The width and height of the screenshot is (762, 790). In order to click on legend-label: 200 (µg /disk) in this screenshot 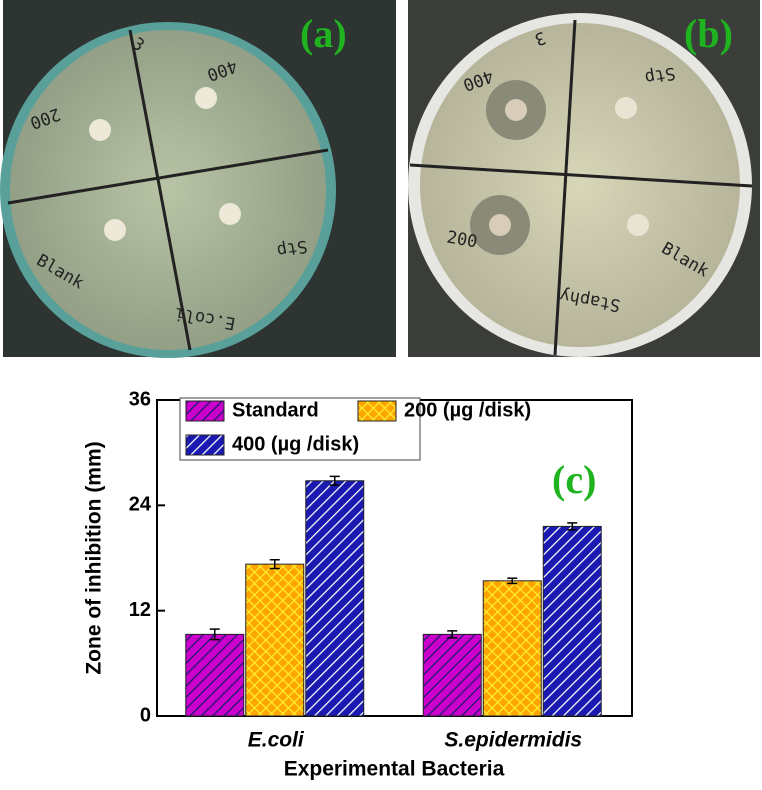, I will do `click(467, 410)`.